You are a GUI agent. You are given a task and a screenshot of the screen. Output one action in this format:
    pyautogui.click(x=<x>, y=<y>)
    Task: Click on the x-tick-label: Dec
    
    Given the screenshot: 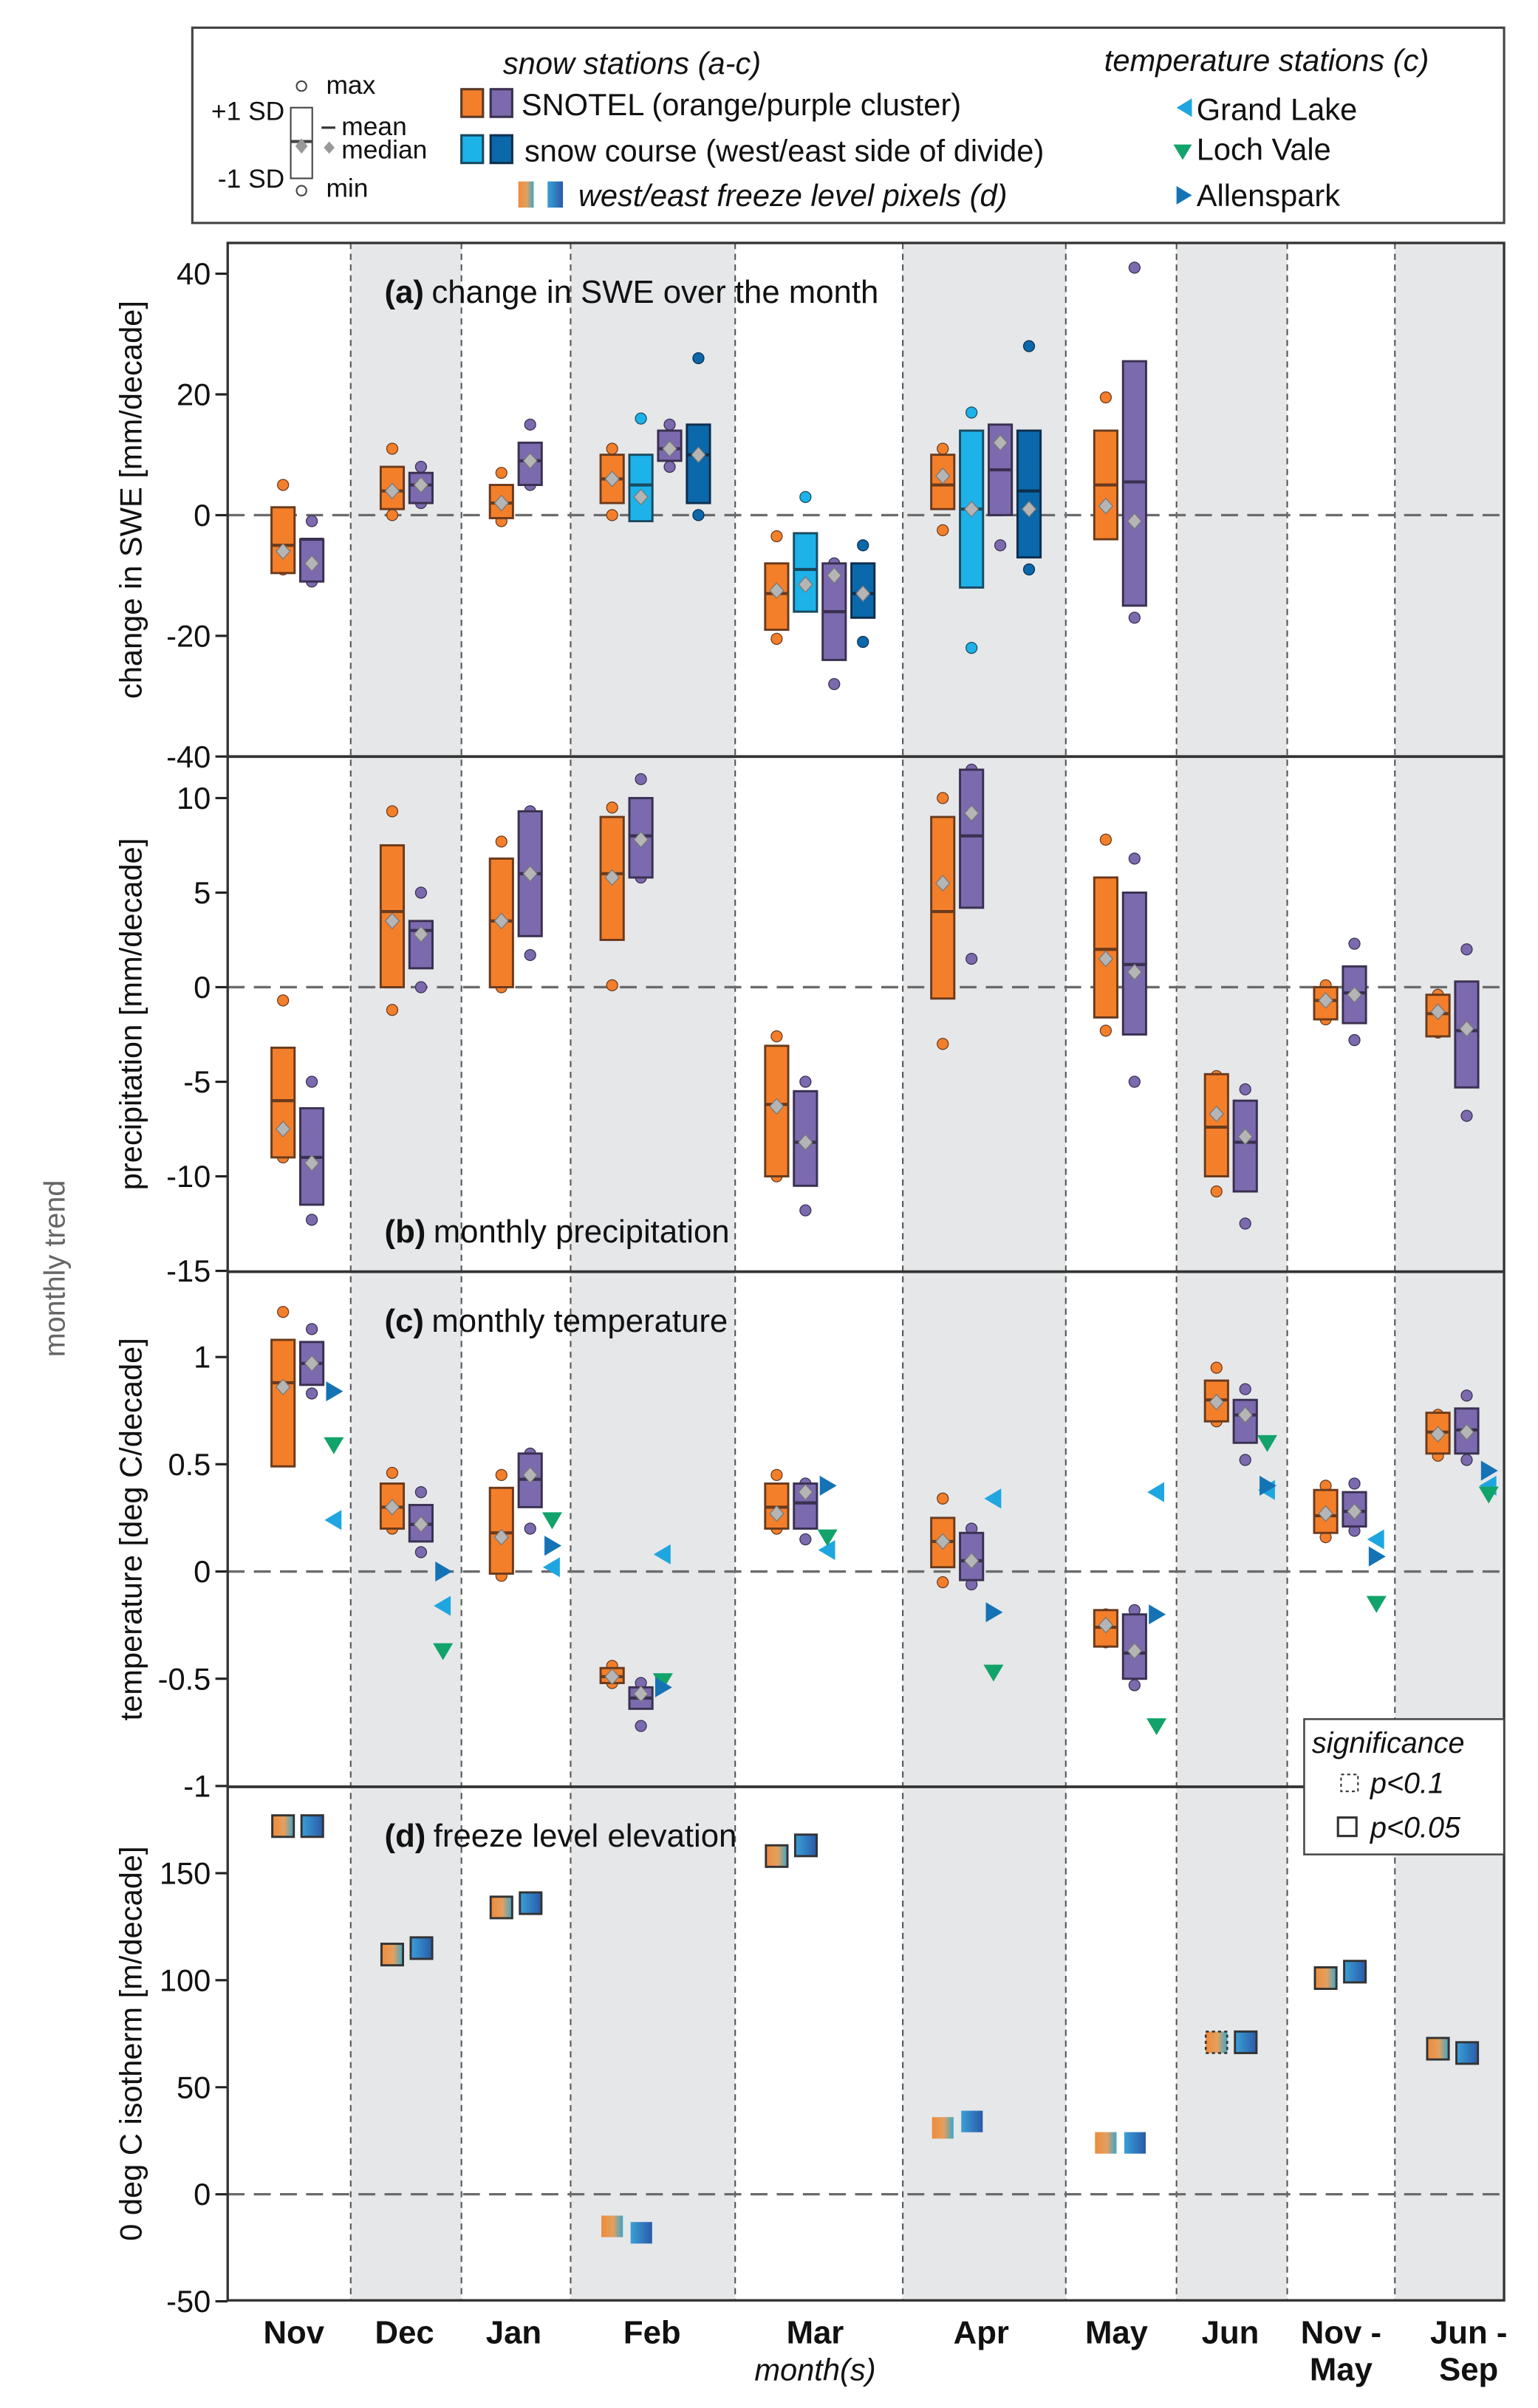 What is the action you would take?
    pyautogui.click(x=404, y=2333)
    